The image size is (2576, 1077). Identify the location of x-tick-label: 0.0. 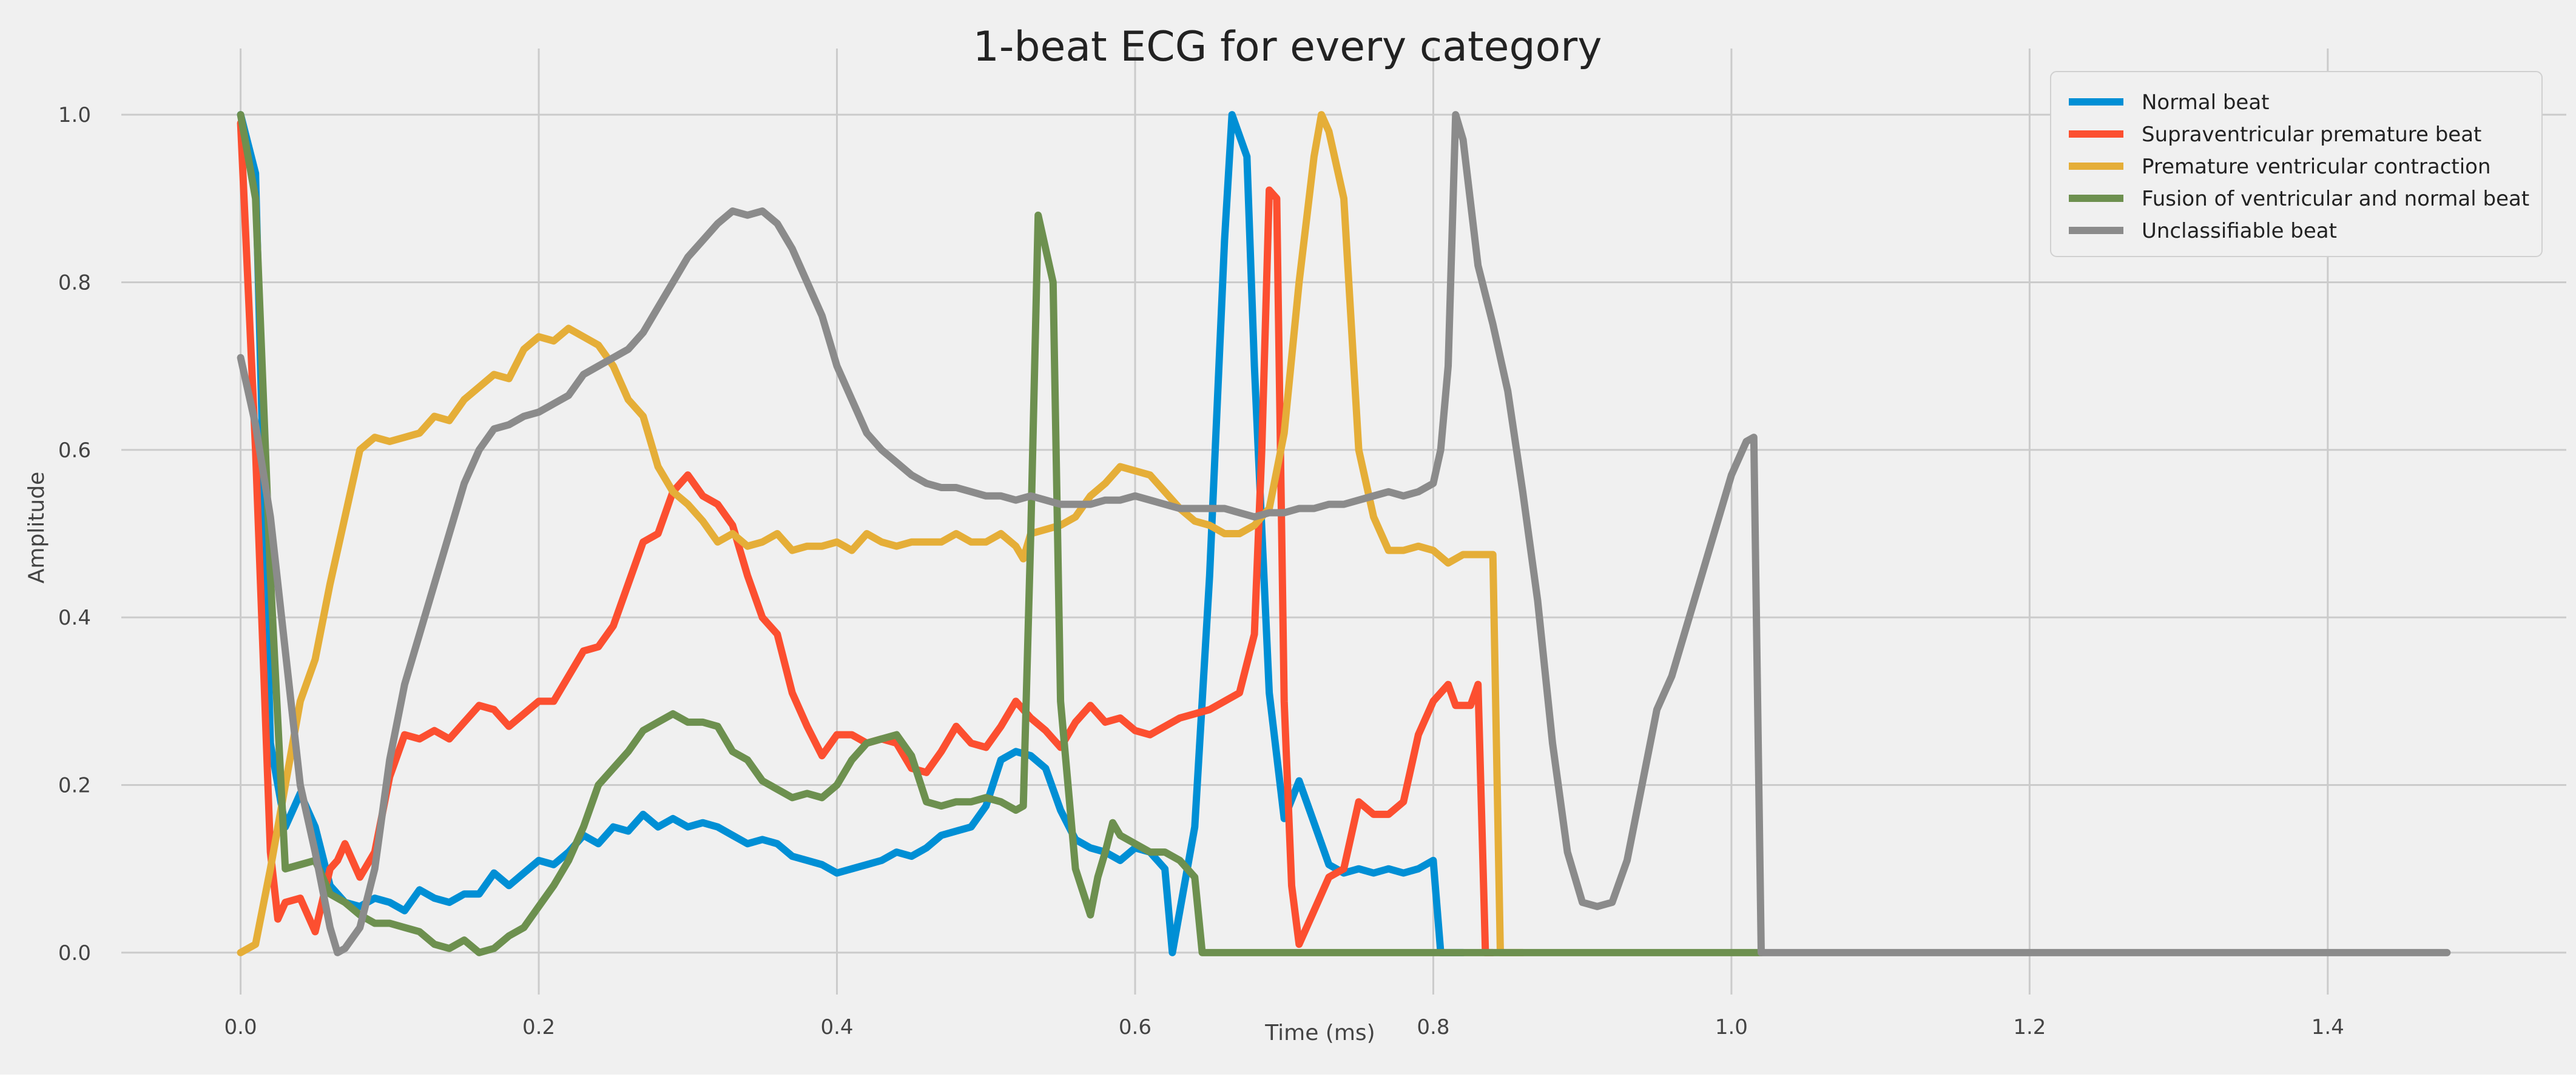
(241, 1027).